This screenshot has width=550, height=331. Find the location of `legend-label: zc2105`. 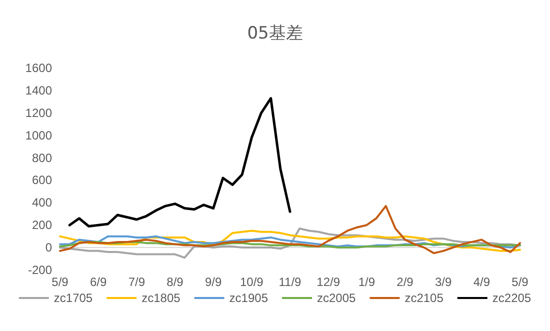

legend-label: zc2105 is located at coordinates (424, 298).